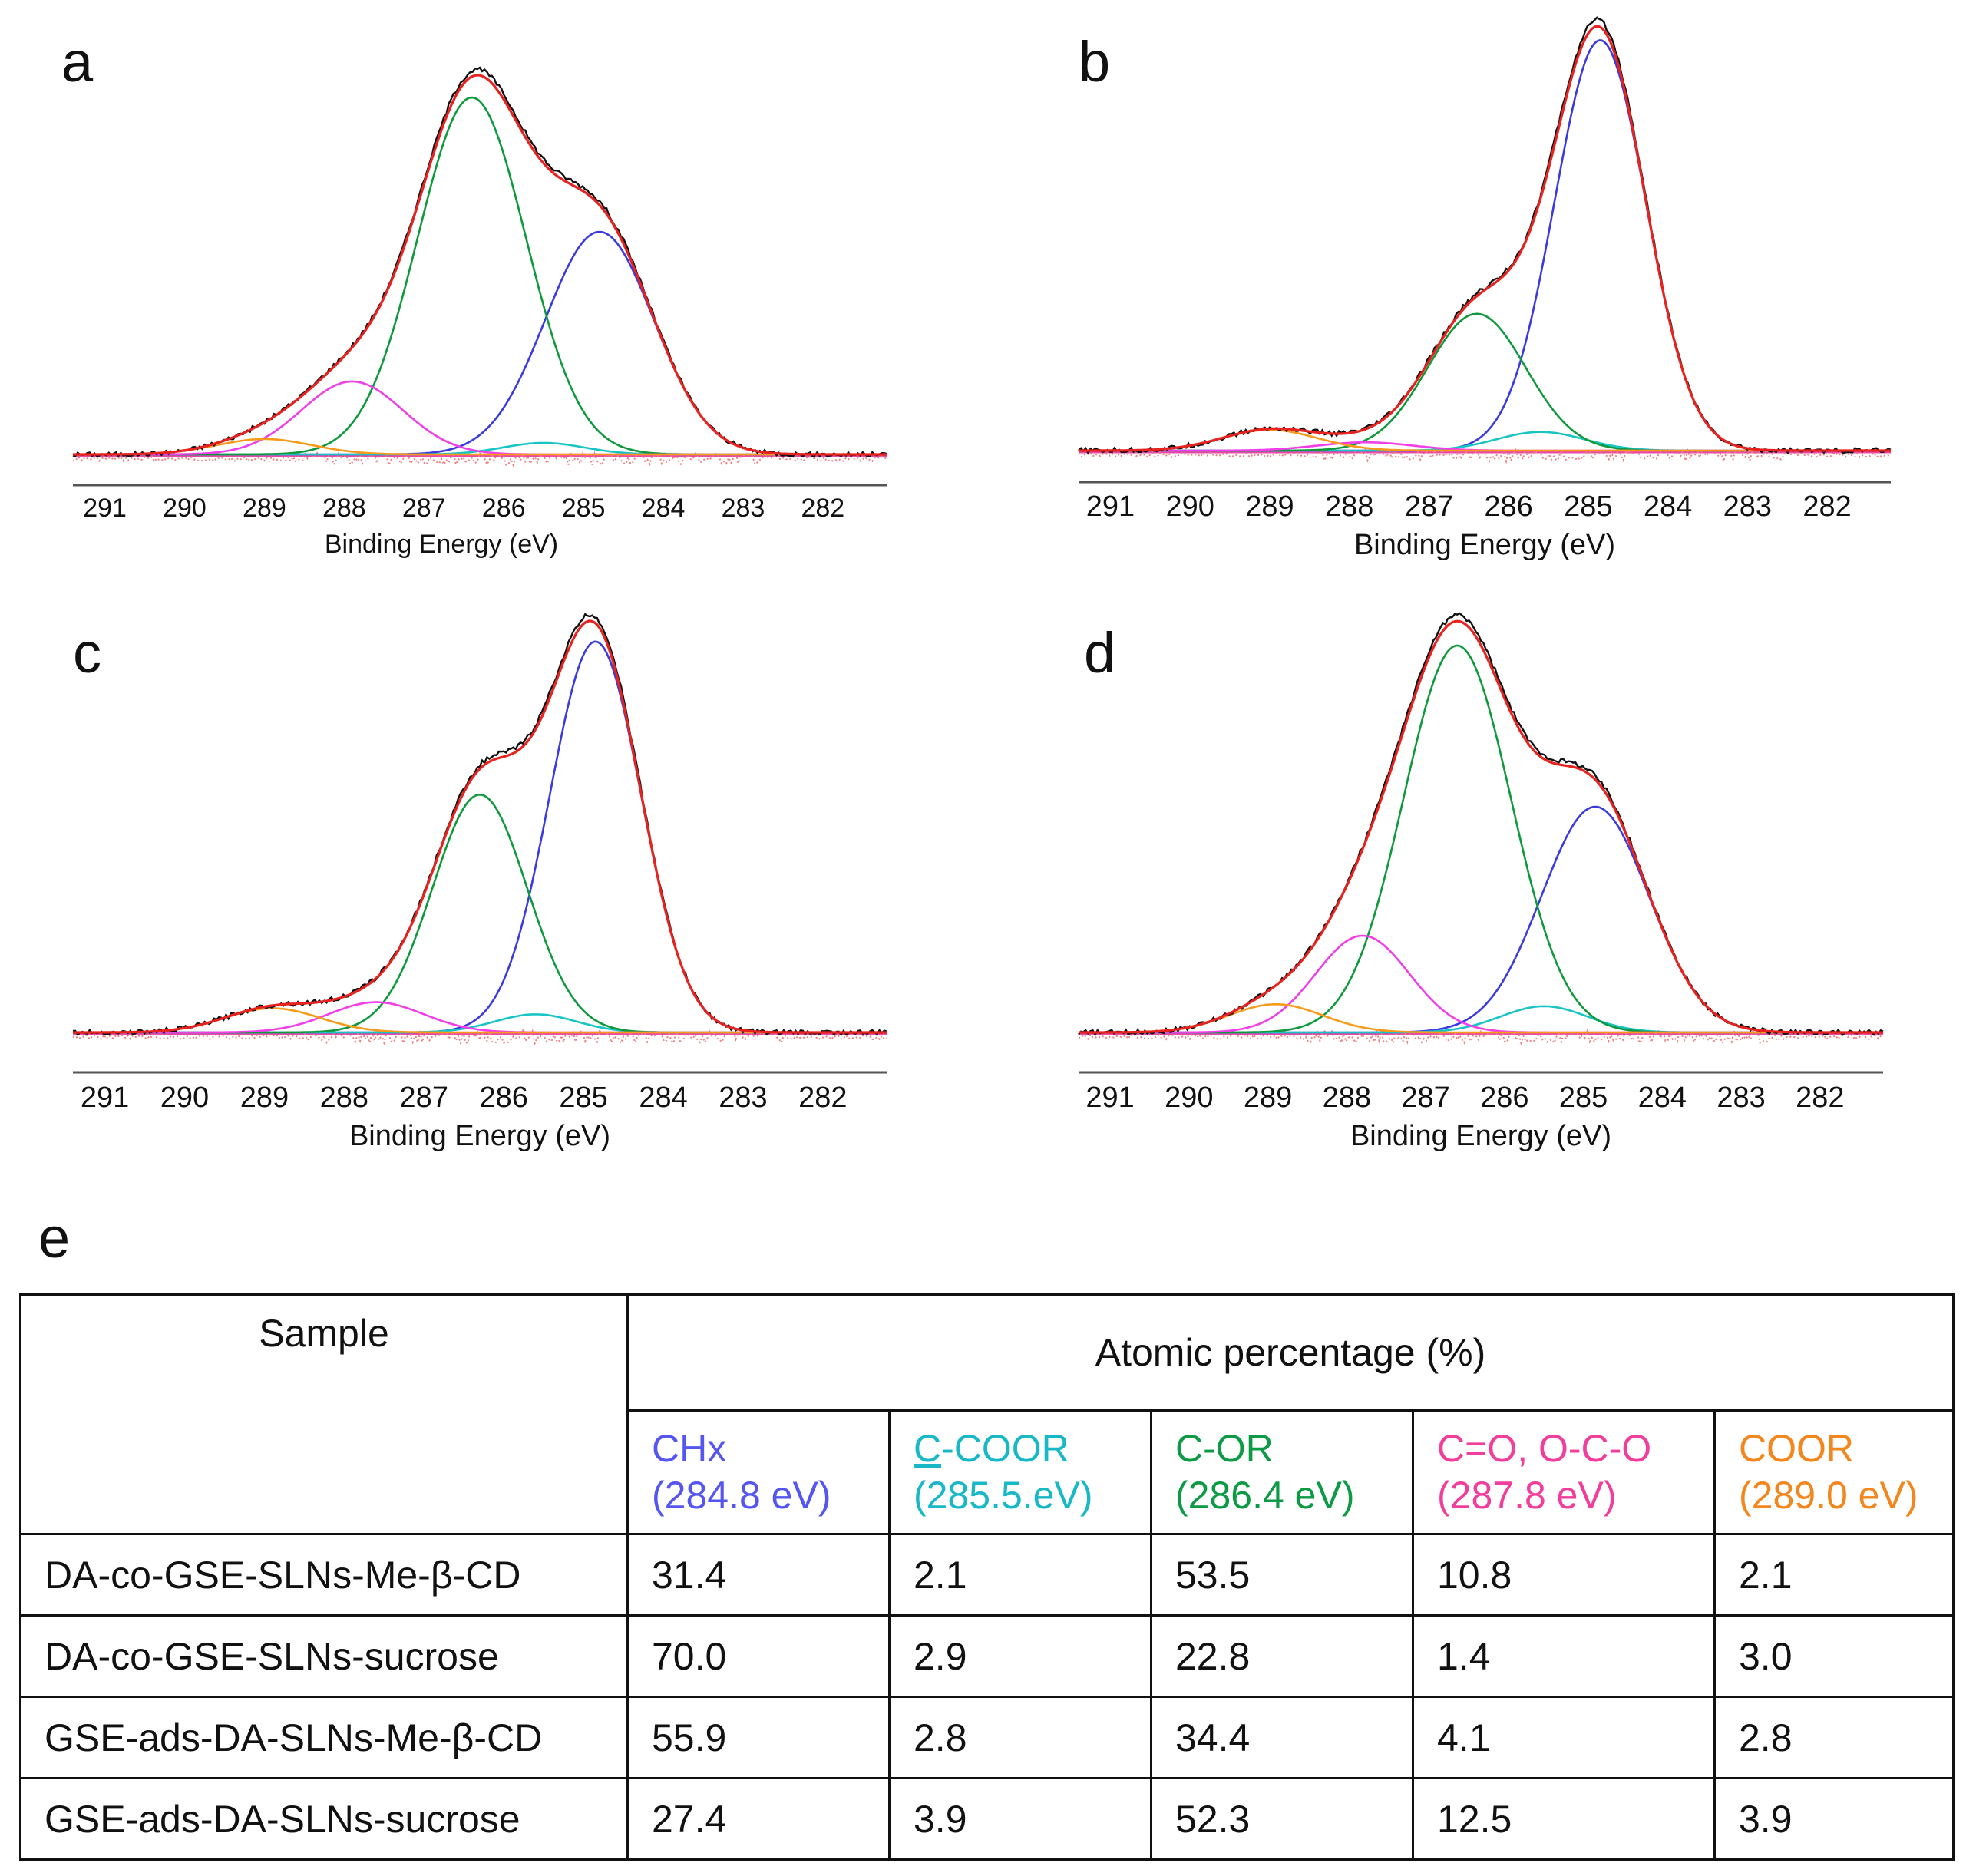 Image resolution: width=1976 pixels, height=1876 pixels. What do you see at coordinates (324, 1575) in the screenshot?
I see `row-sample: DA-co-GSE-SLNs-Me-β-CD` at bounding box center [324, 1575].